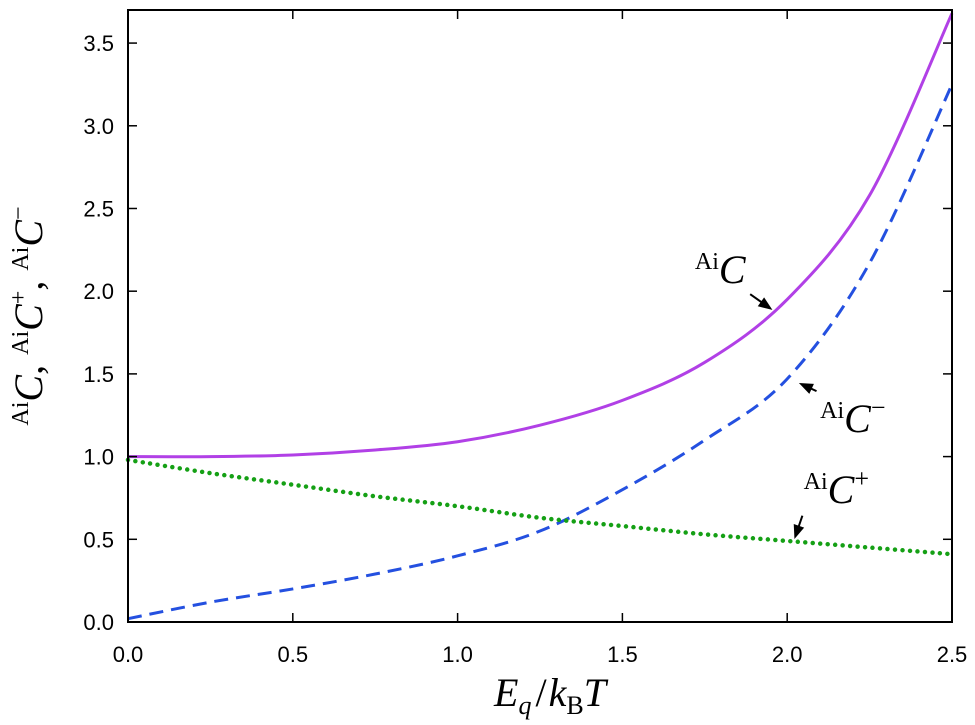 Image resolution: width=975 pixels, height=725 pixels. What do you see at coordinates (505, 692) in the screenshot?
I see `x-label-main: E` at bounding box center [505, 692].